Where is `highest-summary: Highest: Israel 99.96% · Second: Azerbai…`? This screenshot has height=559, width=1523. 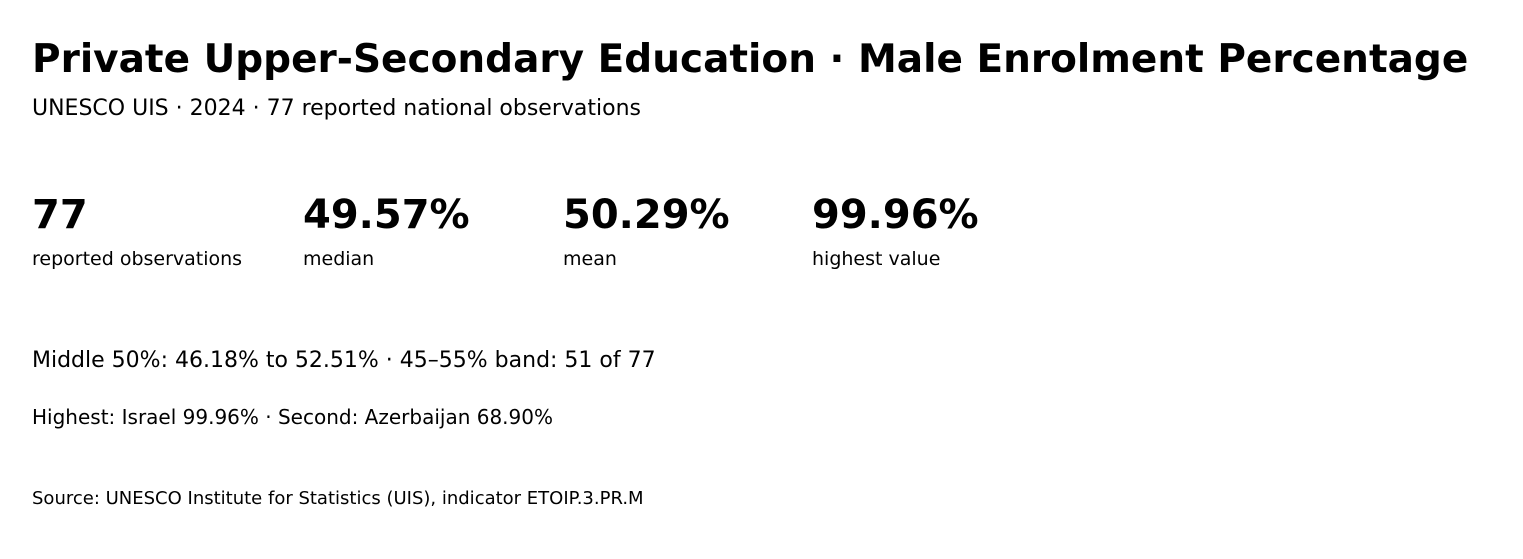
highest-summary: Highest: Israel 99.96% · Second: Azerbai… is located at coordinates (292, 417).